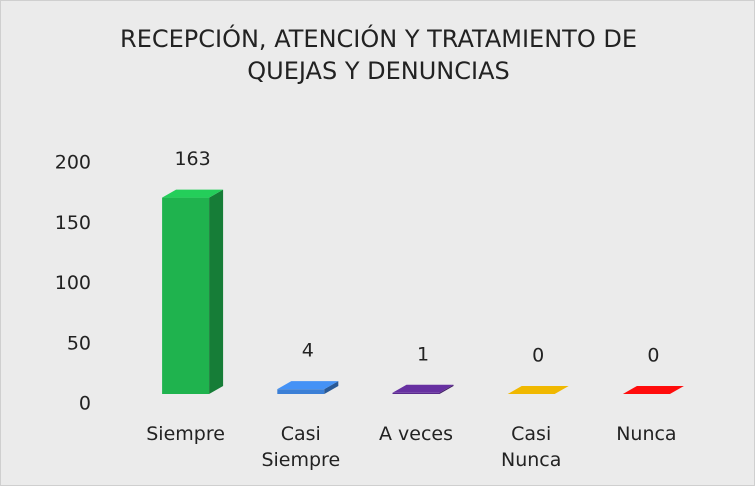 The height and width of the screenshot is (486, 755). What do you see at coordinates (85, 404) in the screenshot?
I see `y-tick-label: 0` at bounding box center [85, 404].